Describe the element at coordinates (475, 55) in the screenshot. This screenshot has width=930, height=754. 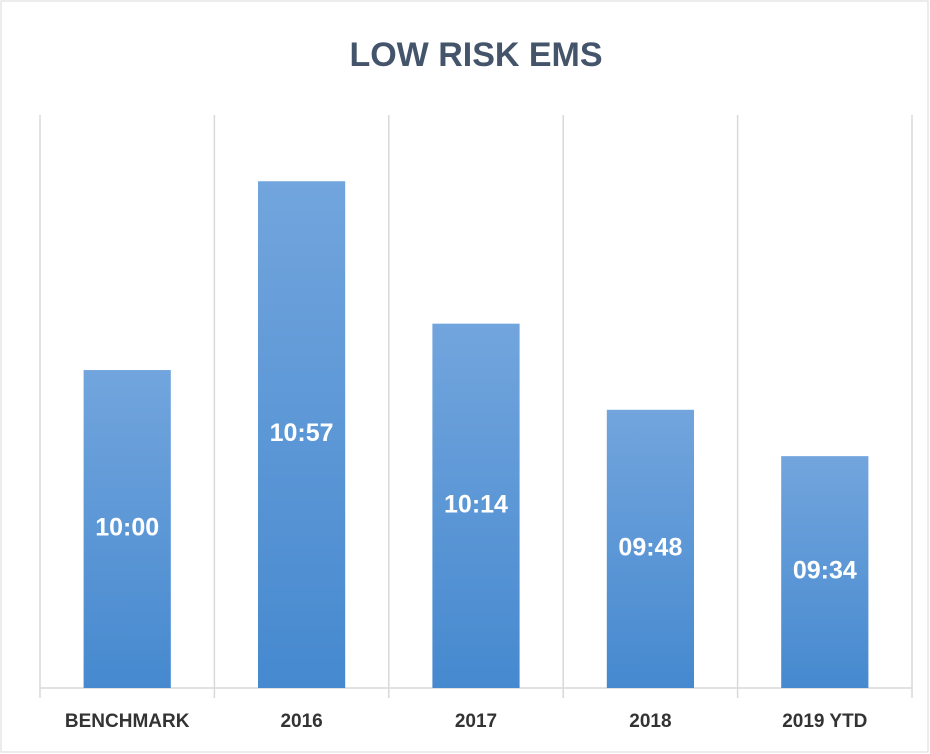
I see `chart-title: LOW RISK EMS` at that location.